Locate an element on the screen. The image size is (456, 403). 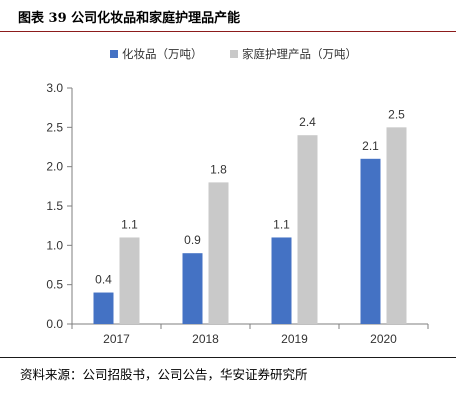
figure-title: 图表 39 公司化妆品和家庭护理品产能 is located at coordinates (129, 18).